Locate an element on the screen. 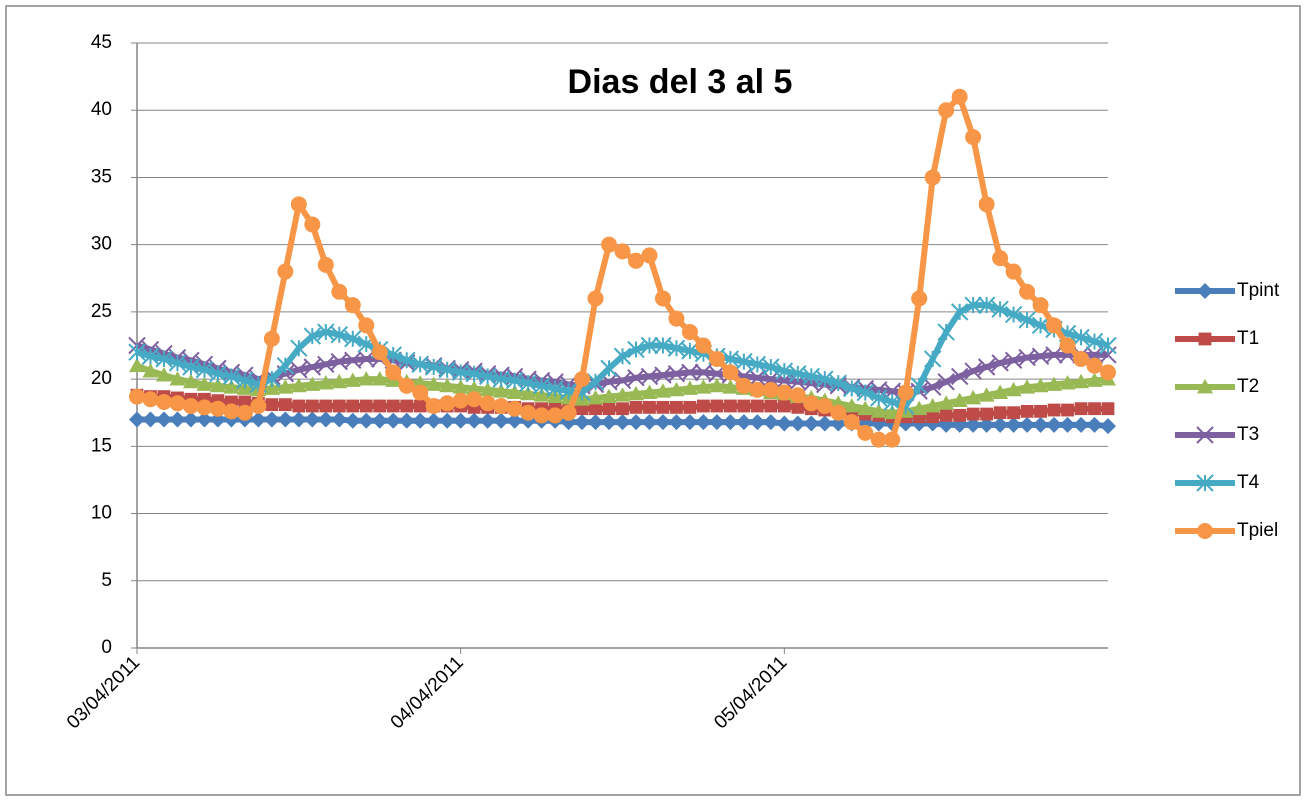 The image size is (1307, 801). legend-label: Tpiel is located at coordinates (1257, 530).